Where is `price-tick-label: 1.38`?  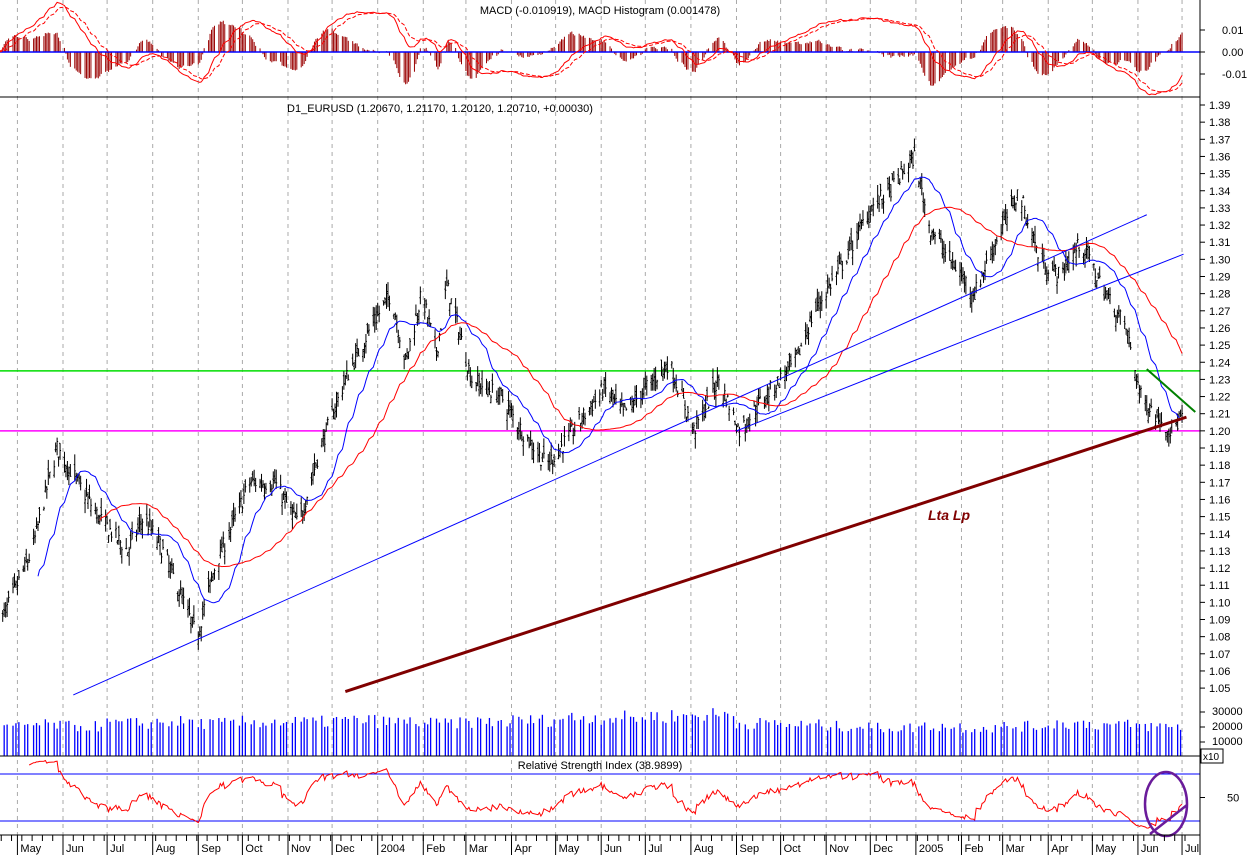 price-tick-label: 1.38 is located at coordinates (1219, 123).